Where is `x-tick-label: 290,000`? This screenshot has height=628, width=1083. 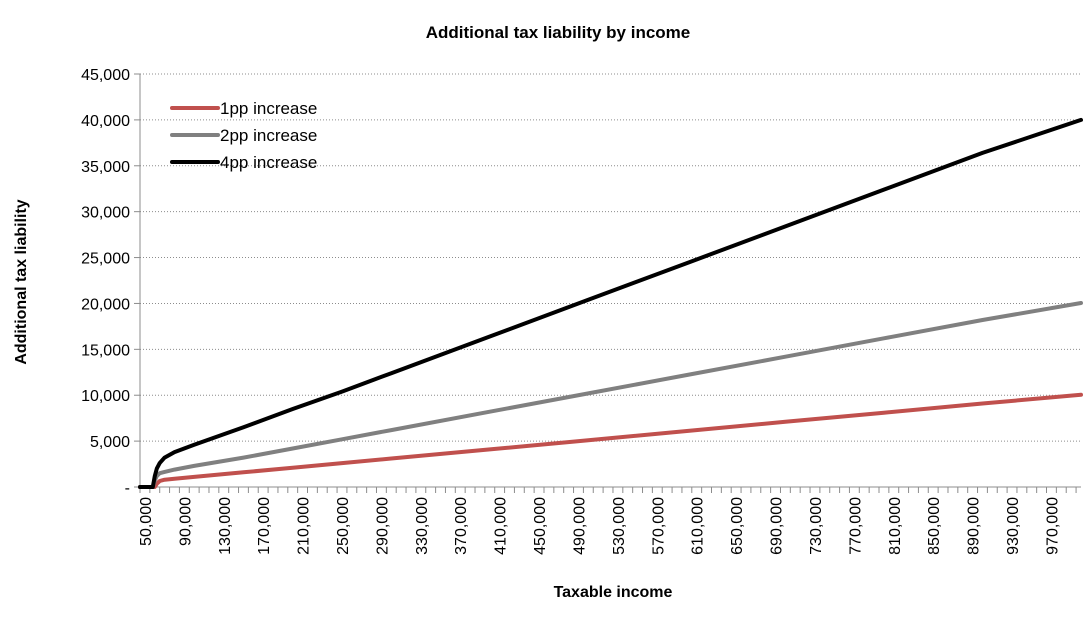
x-tick-label: 290,000 is located at coordinates (382, 526).